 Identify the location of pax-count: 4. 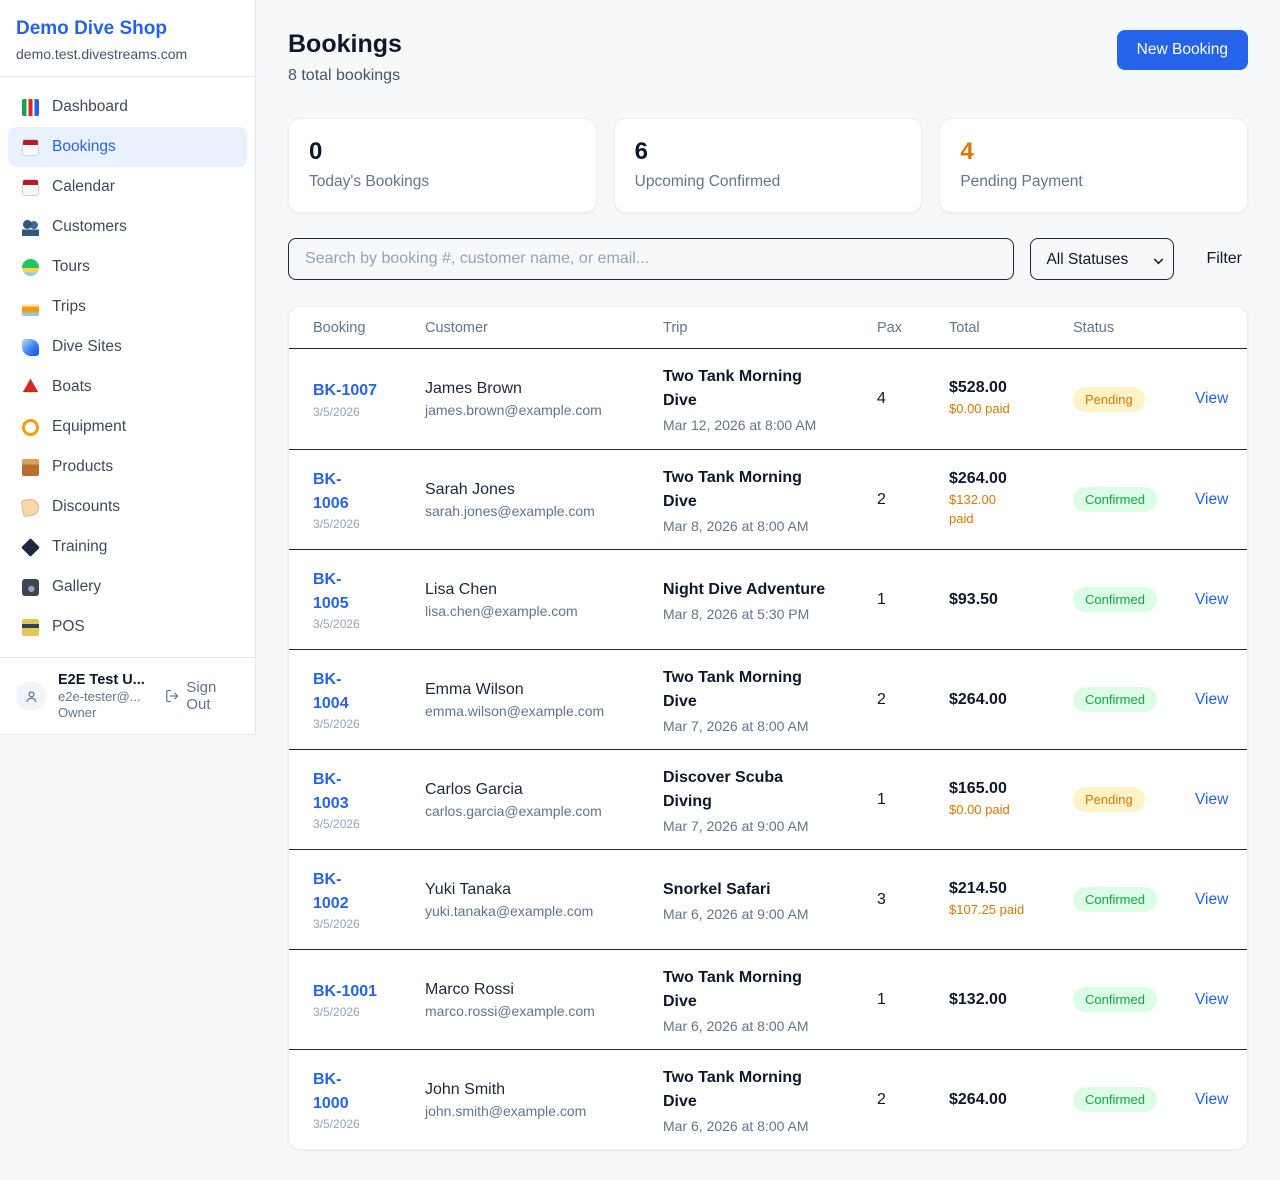
(881, 398).